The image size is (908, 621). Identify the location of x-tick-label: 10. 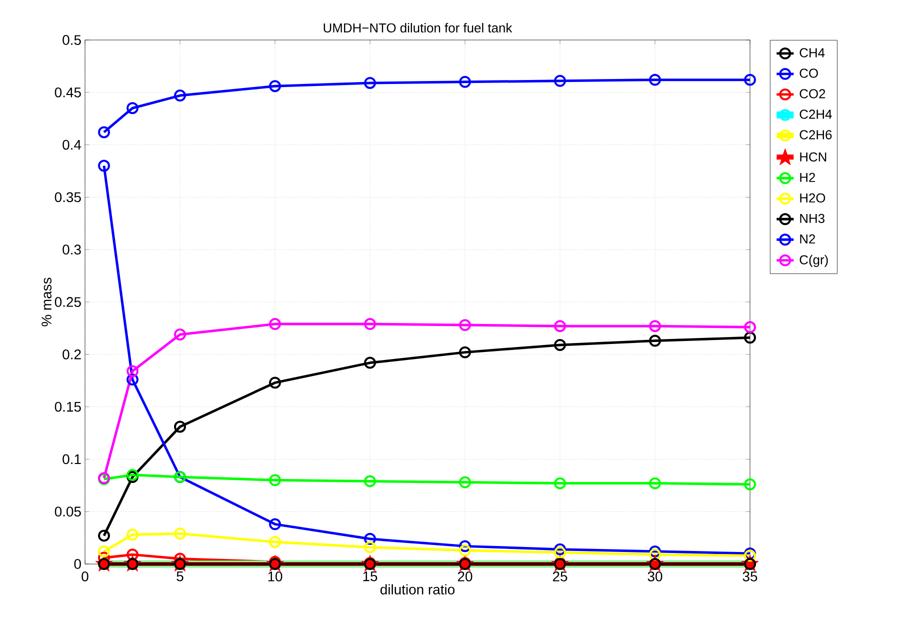
(275, 576).